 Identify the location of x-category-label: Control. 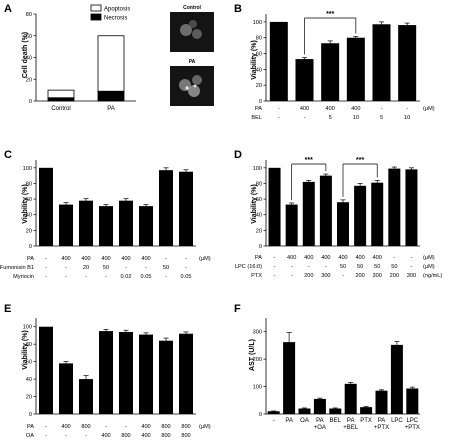
(60, 109).